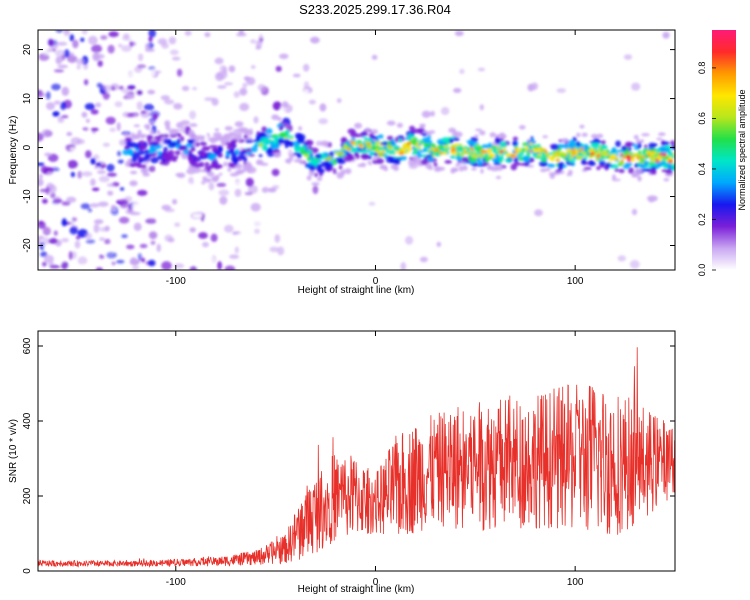 This screenshot has height=600, width=750. I want to click on colorbar-ticks: 0.0 0.2 0.4 0.6 0.8, so click(706, 169).